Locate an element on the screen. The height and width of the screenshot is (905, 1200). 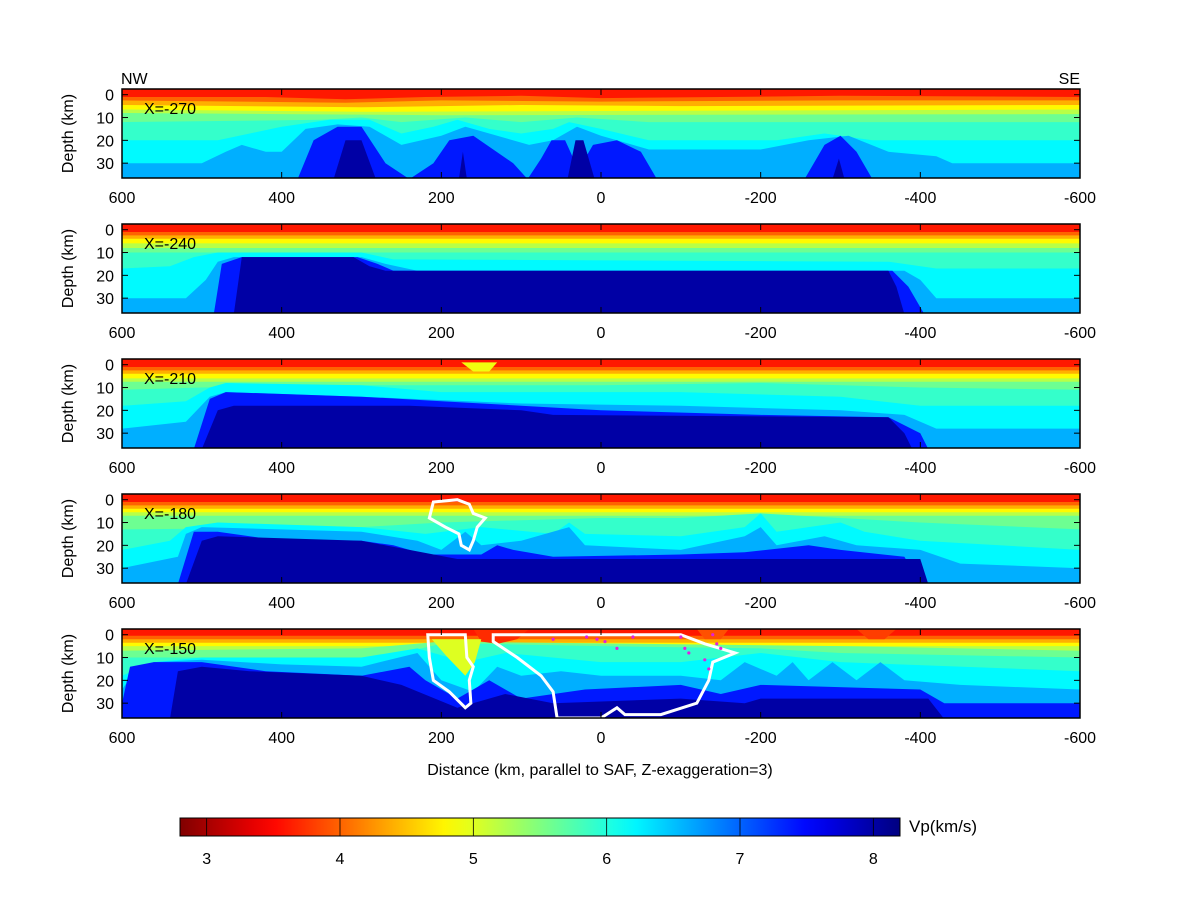
colorbar-gradient is located at coordinates (540, 827).